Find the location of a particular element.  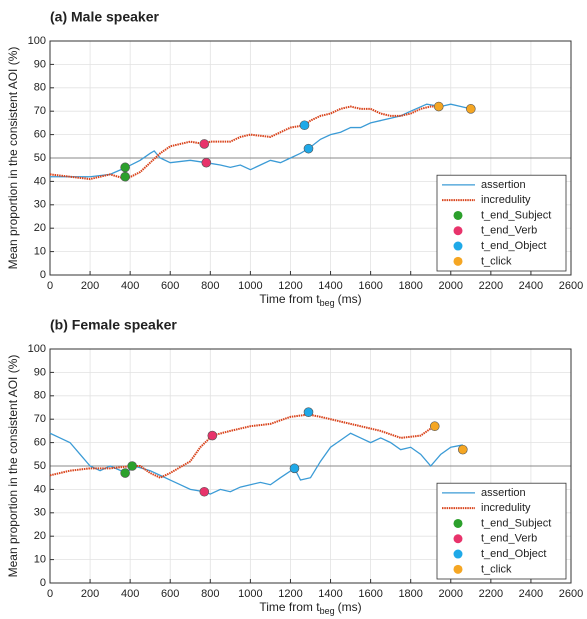

x-tick-label: 400 is located at coordinates (130, 286).